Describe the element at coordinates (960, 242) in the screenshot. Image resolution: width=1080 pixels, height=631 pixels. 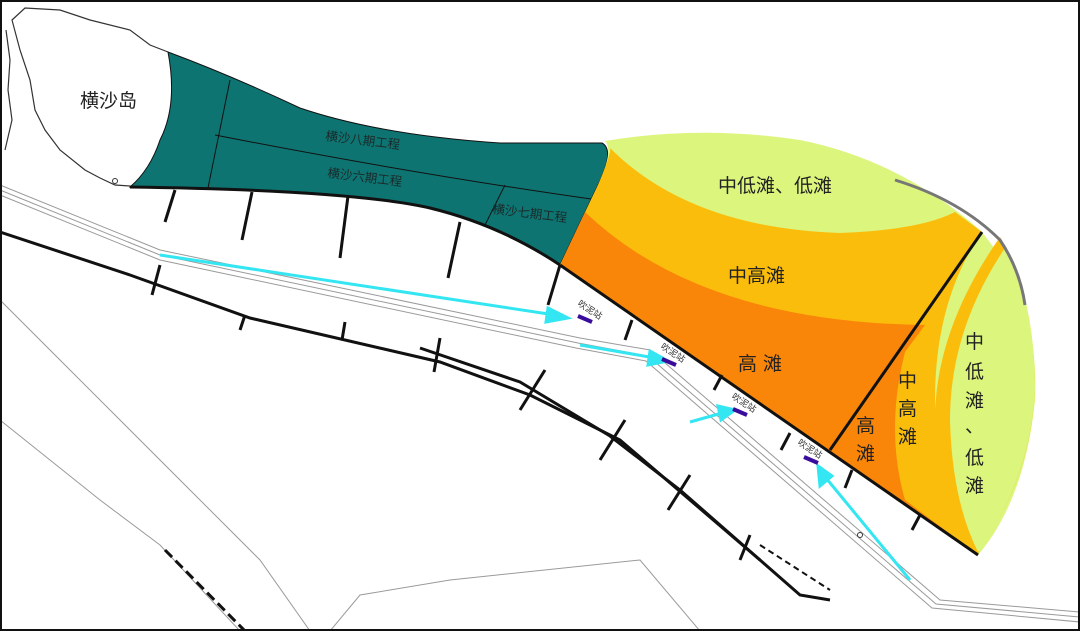
I see `outer-edge` at that location.